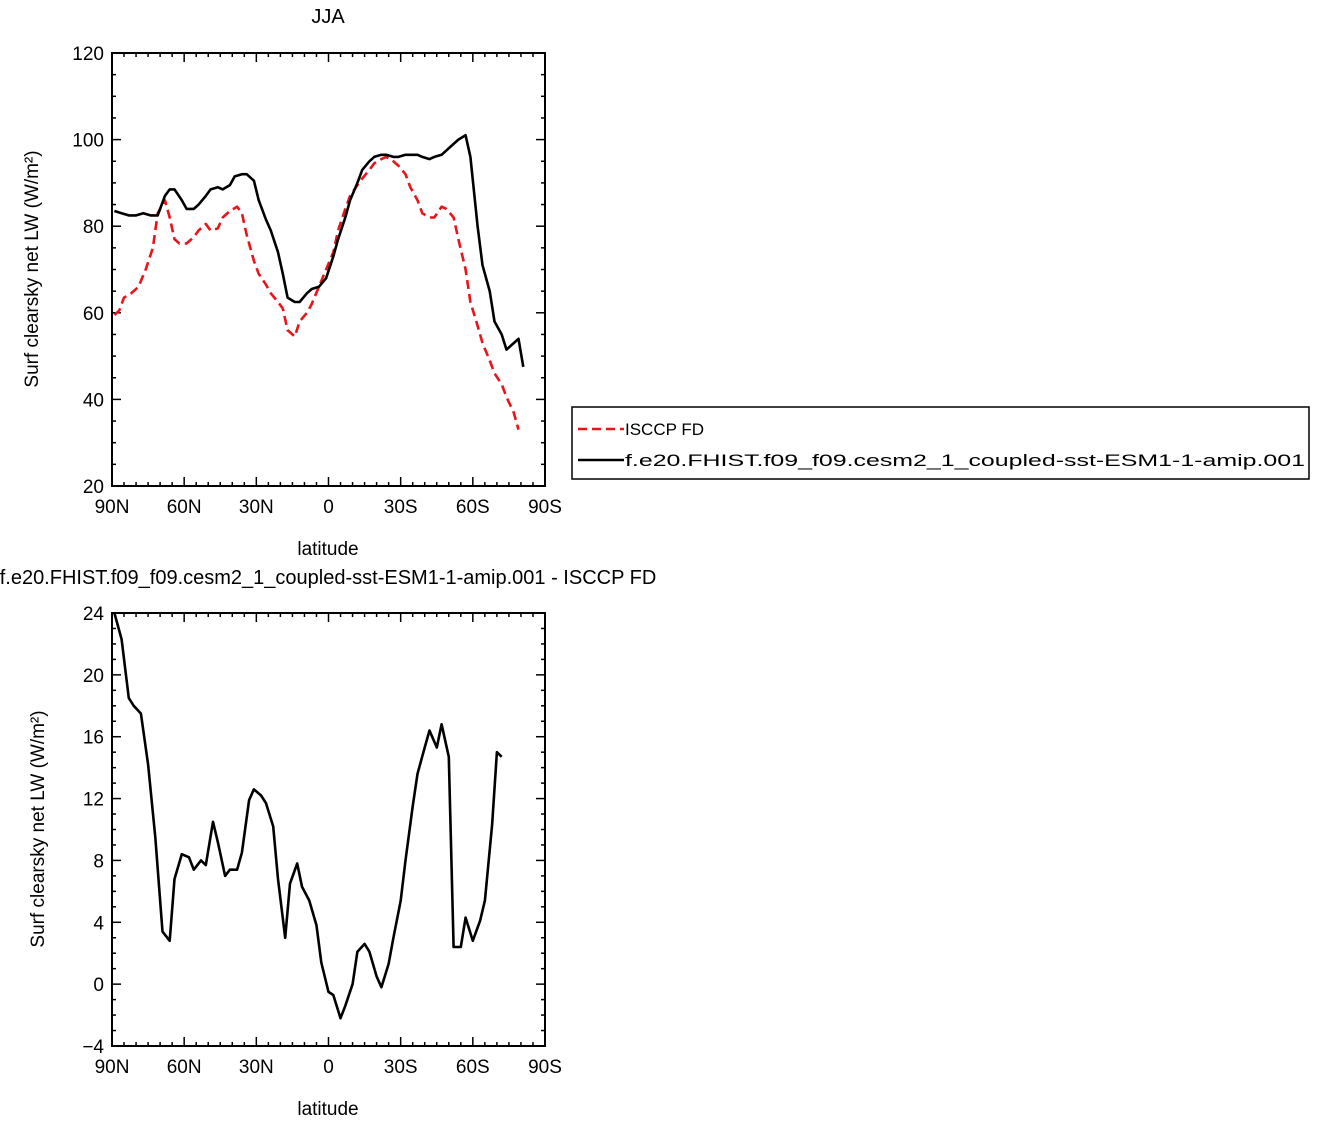  I want to click on y-tick-label: 120, so click(88, 54).